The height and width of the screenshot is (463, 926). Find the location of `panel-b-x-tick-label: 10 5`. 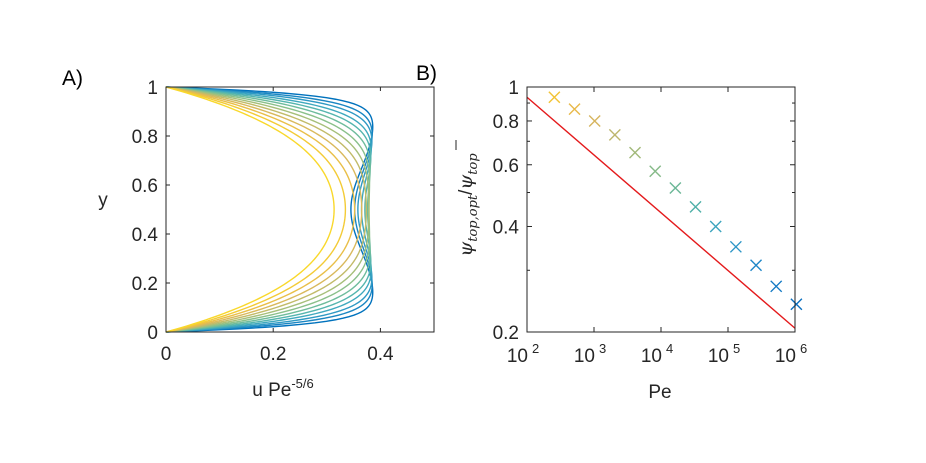

panel-b-x-tick-label: 10 5 is located at coordinates (724, 354).